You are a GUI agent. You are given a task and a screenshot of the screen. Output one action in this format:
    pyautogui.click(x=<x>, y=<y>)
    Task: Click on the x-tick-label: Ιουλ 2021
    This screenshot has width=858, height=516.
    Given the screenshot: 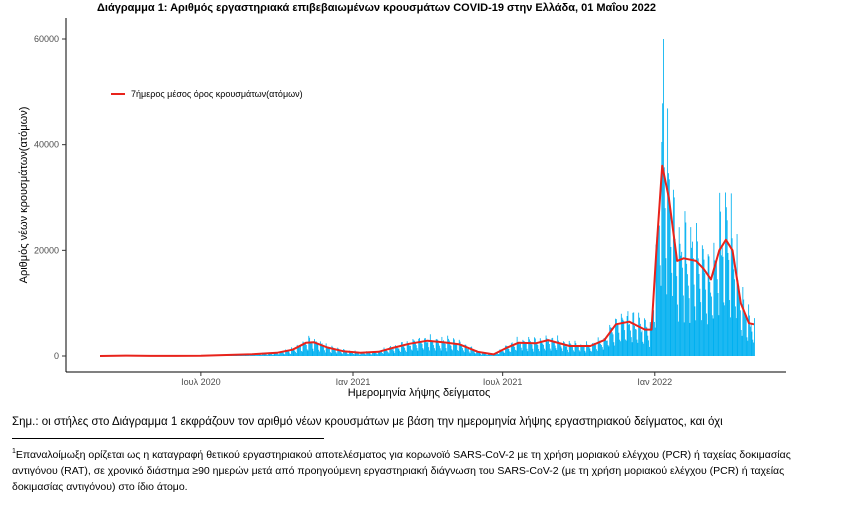 What is the action you would take?
    pyautogui.click(x=502, y=382)
    